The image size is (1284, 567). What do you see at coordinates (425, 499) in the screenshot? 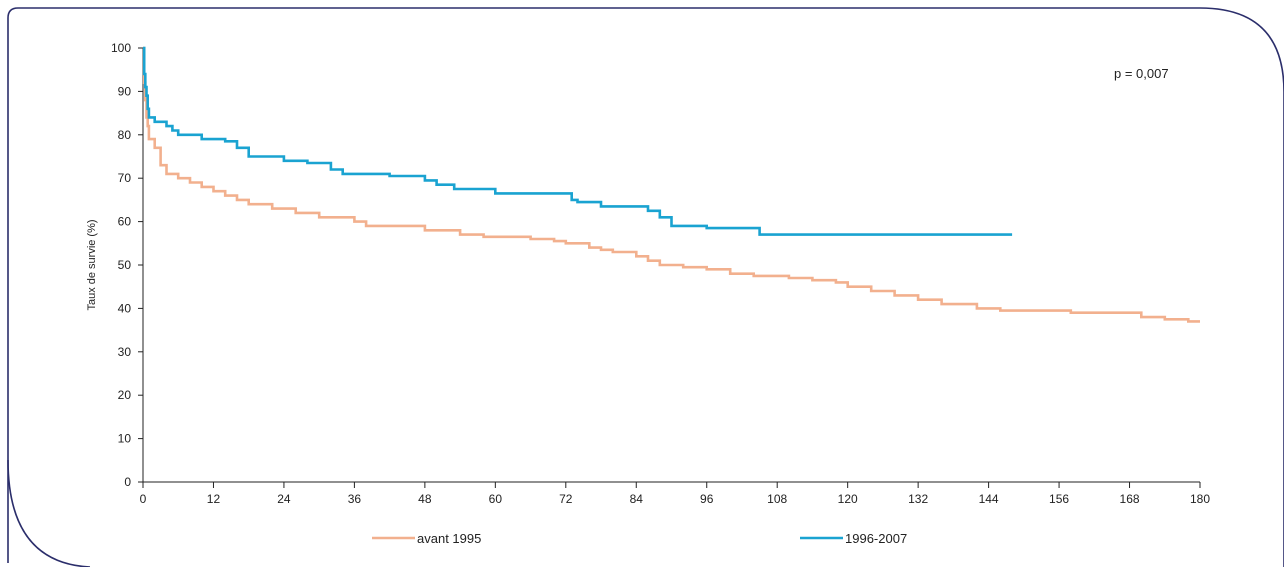
I see `x-tick-label: 48` at bounding box center [425, 499].